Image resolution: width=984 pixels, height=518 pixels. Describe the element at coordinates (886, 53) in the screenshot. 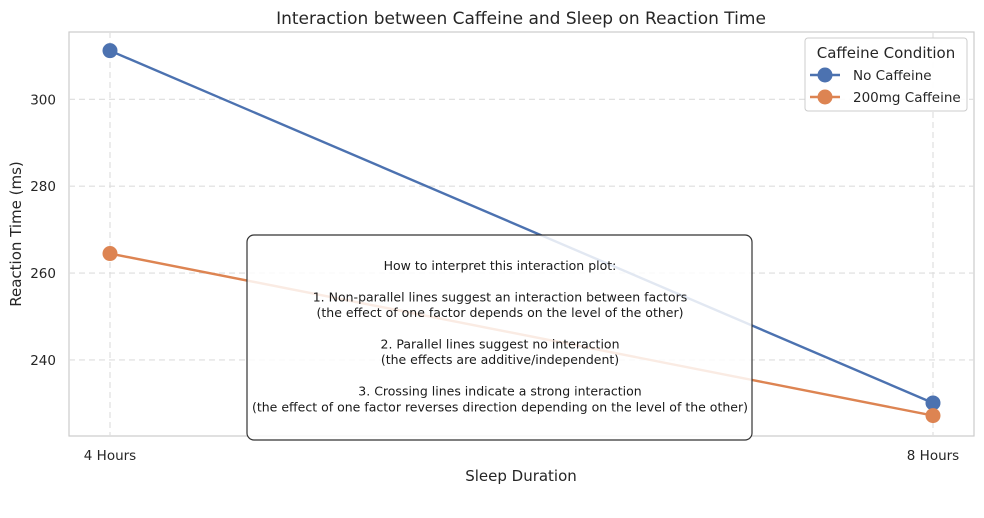

I see `legend-title: Caffeine Condition` at that location.